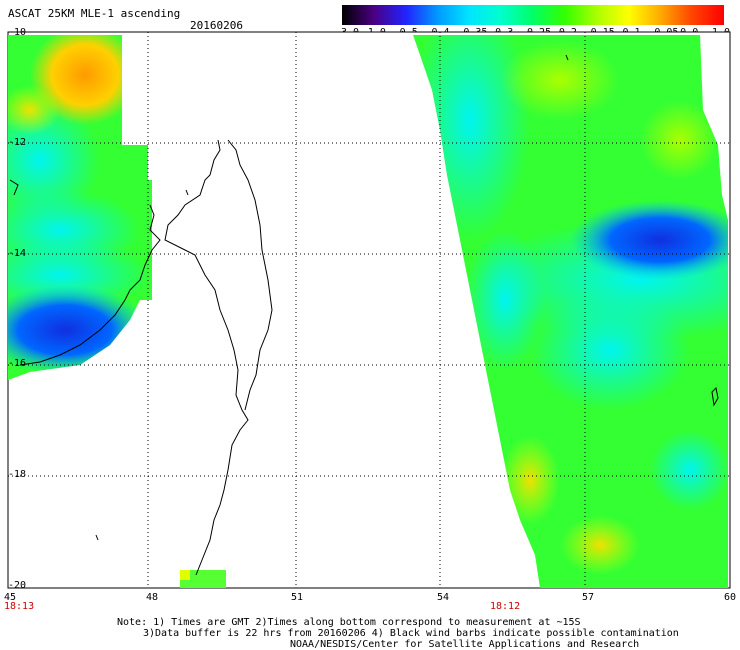 The image size is (740, 650). I want to click on lat-label: -10, so click(17, 32).